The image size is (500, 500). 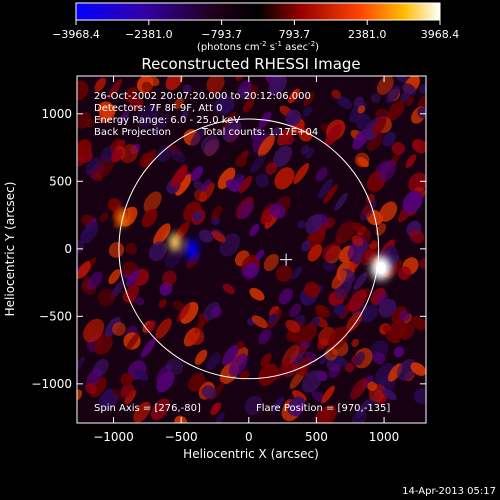 I want to click on colorbar-tick-label: −2381.0, so click(x=149, y=34).